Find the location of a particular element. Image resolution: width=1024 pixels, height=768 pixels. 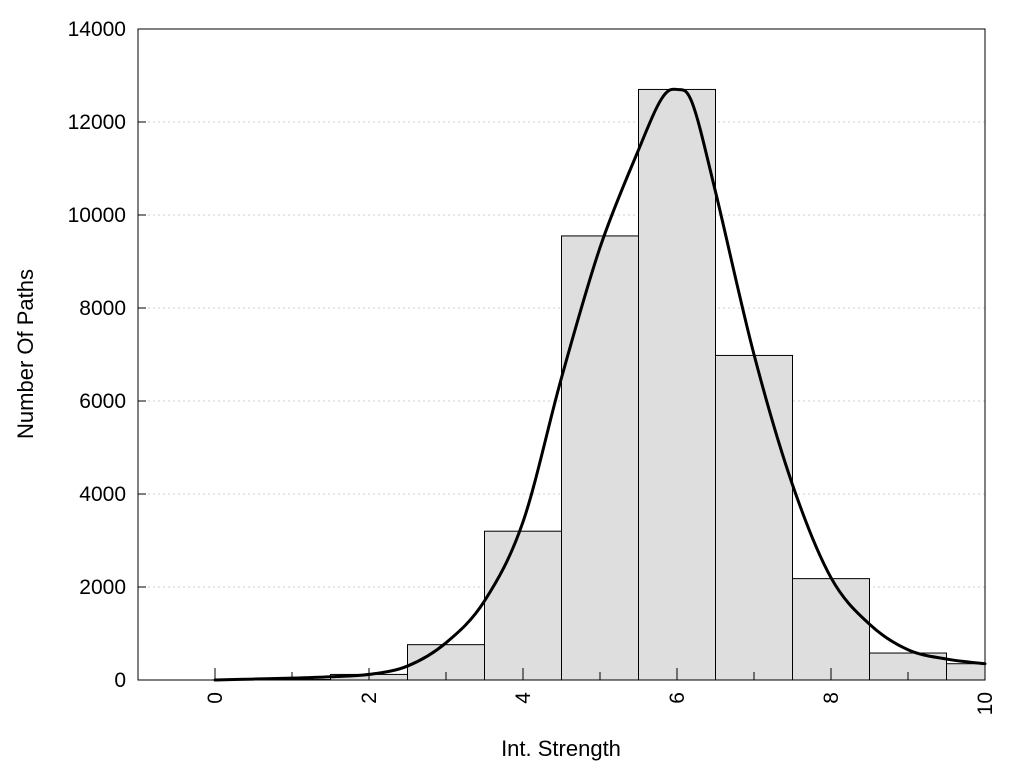

y-axis-ticks: 0 2000 4000 6000 8000 10000 12000 14000 is located at coordinates (107, 355).